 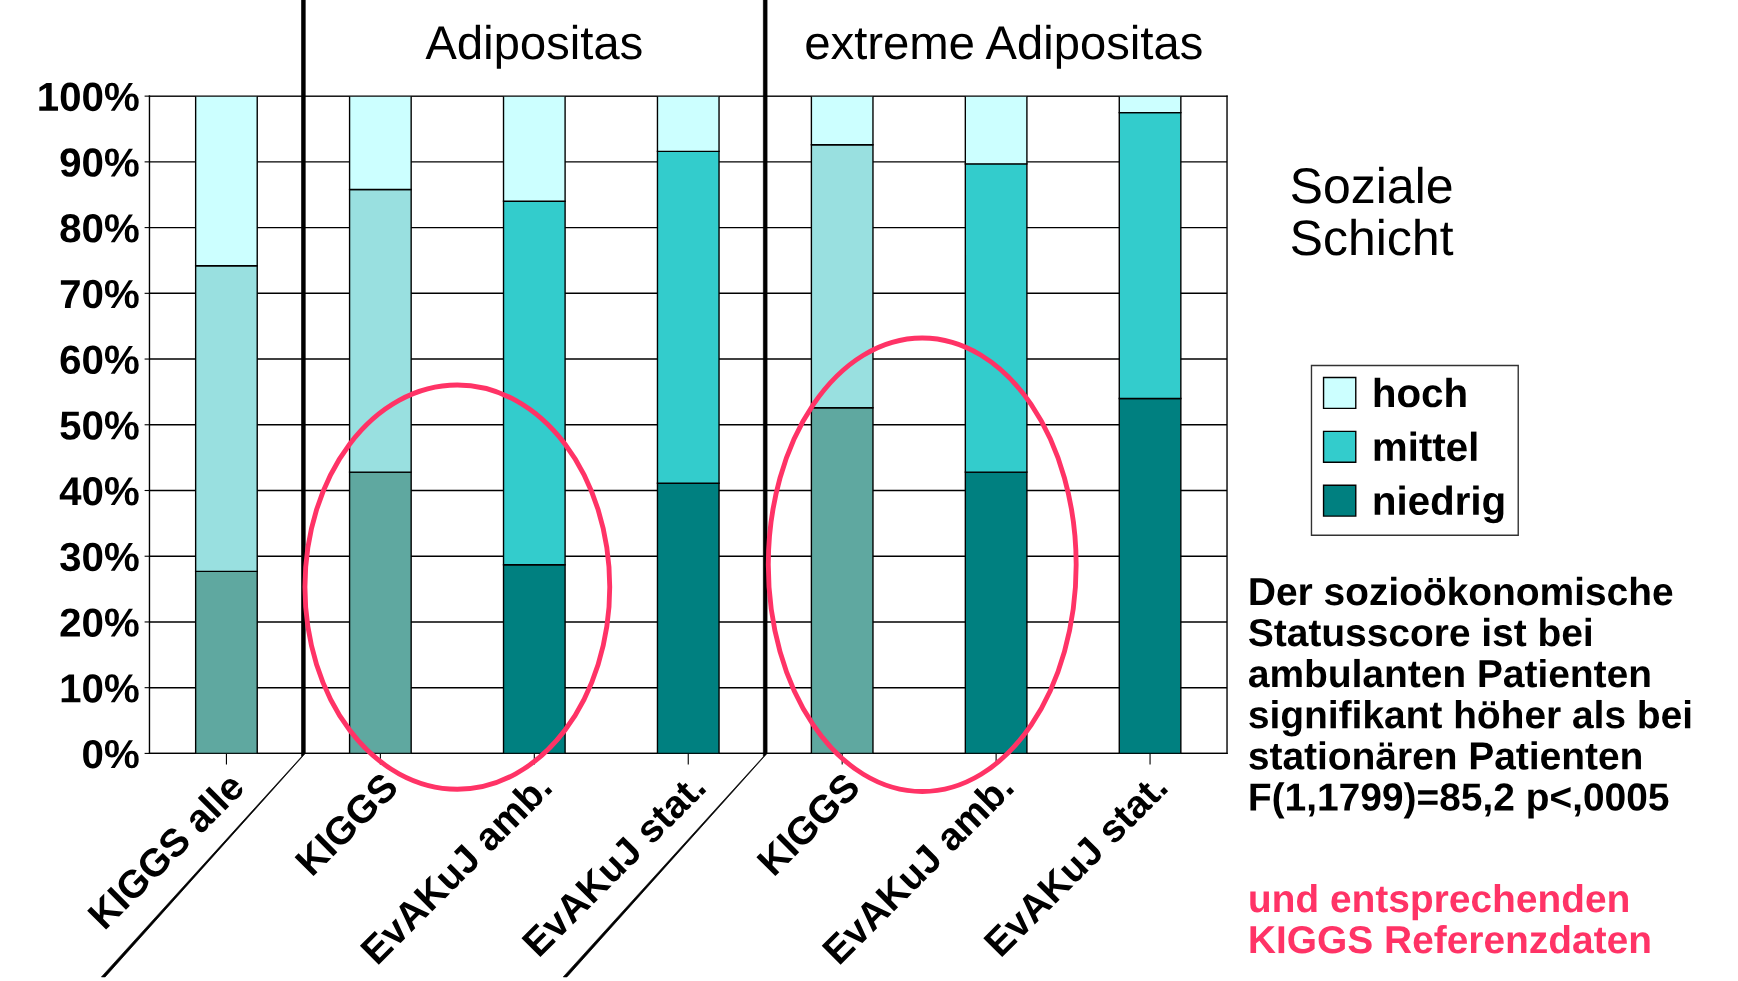 I want to click on text: Adipositas, so click(x=533, y=46).